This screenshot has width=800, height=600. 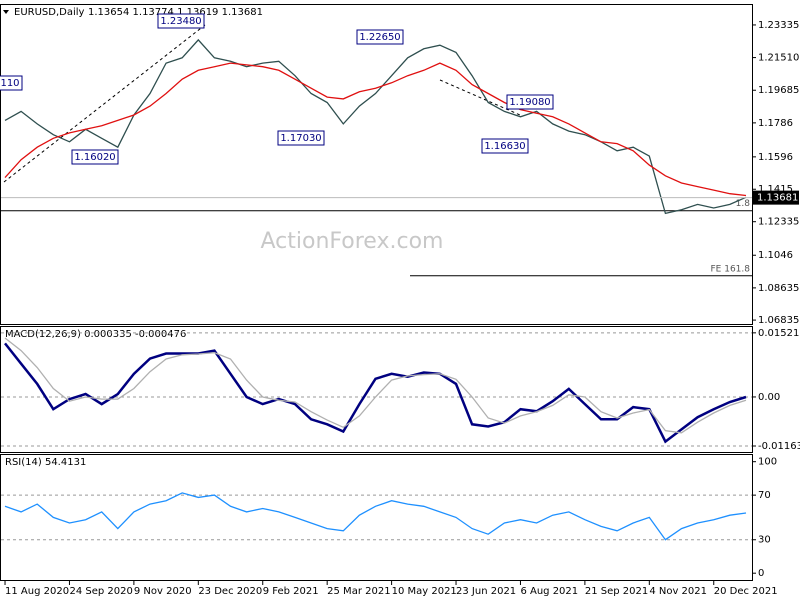 I want to click on y-tick-label: 1.06835, so click(x=778, y=320).